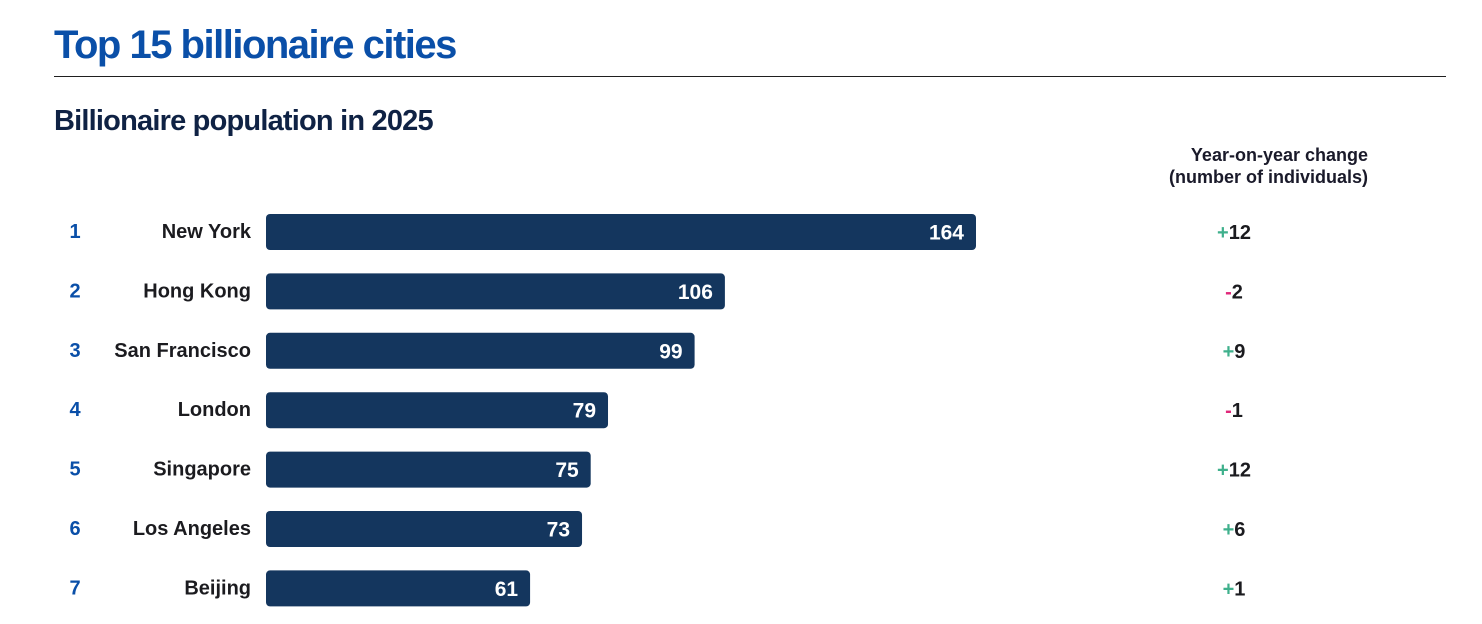 The width and height of the screenshot is (1482, 624). Describe the element at coordinates (1239, 352) in the screenshot. I see `change-number: 9` at that location.